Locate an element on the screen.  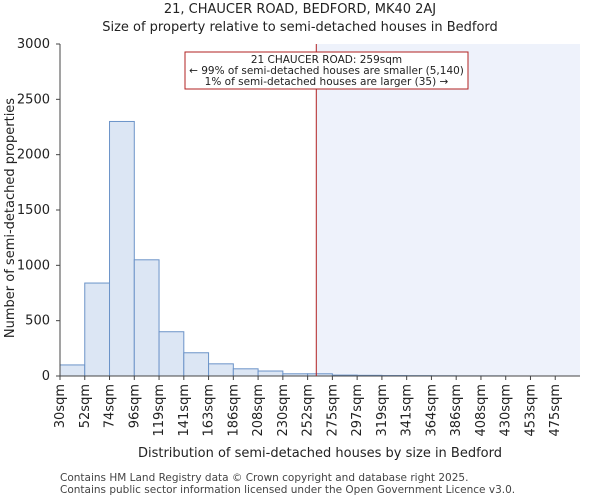
y-tick-label: 3000 is located at coordinates (33, 44).